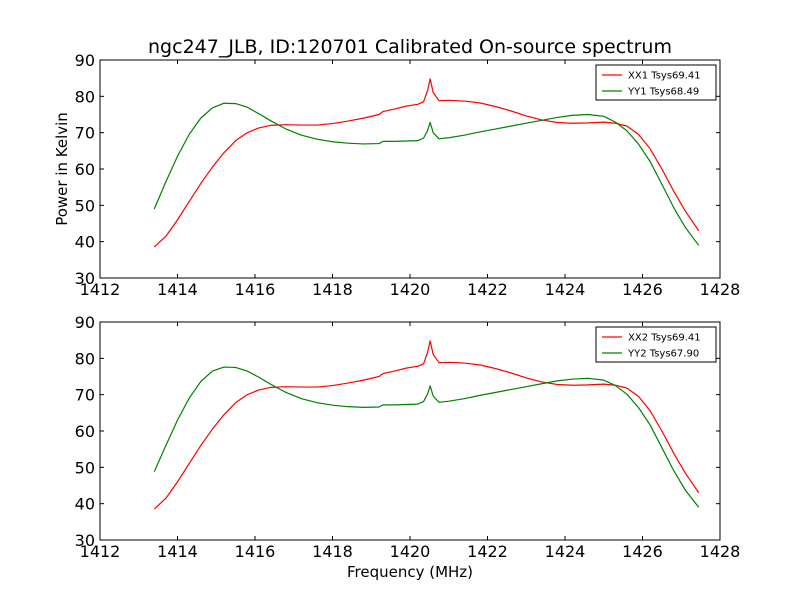  Describe the element at coordinates (664, 338) in the screenshot. I see `legend-entry-label: XX2 Tsys69.41` at that location.